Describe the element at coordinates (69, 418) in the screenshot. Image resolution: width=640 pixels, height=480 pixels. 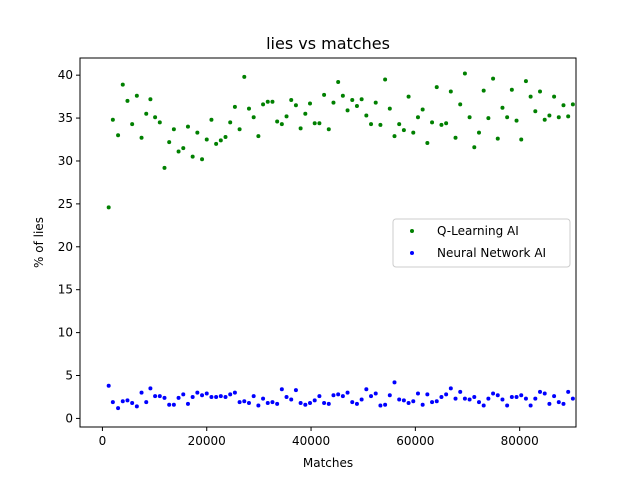
I see `y-tick-label: 0` at that location.